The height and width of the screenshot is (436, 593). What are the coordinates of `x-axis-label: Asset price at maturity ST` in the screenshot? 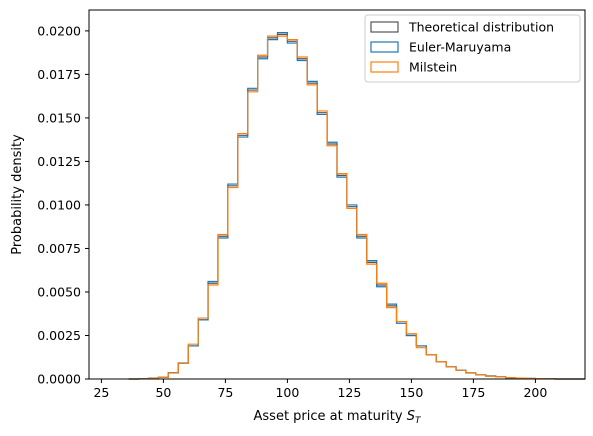 It's located at (338, 417).